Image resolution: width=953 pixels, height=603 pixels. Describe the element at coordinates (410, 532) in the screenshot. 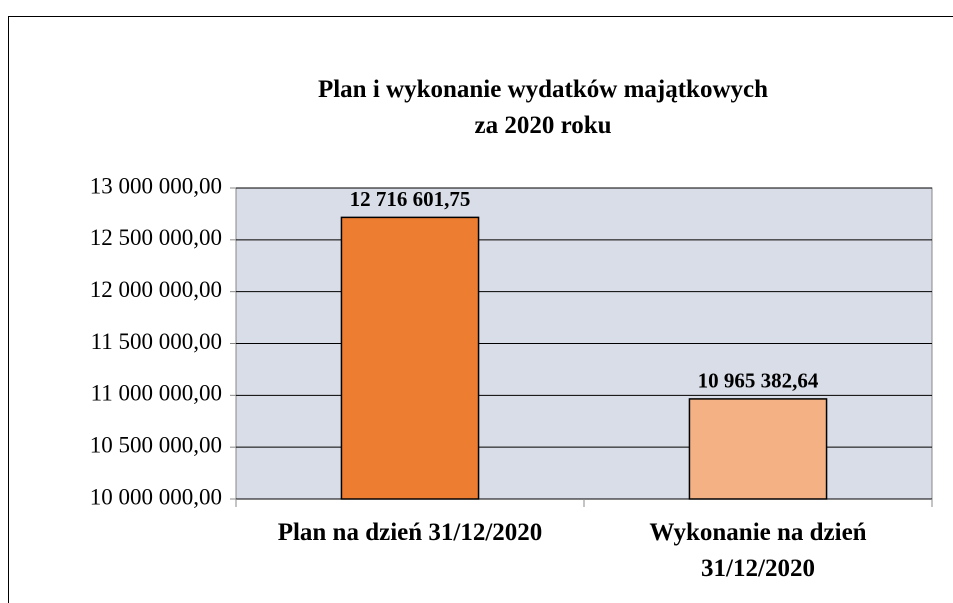

I see `x-tick-label: Plan na dzień 31/12/2020` at that location.